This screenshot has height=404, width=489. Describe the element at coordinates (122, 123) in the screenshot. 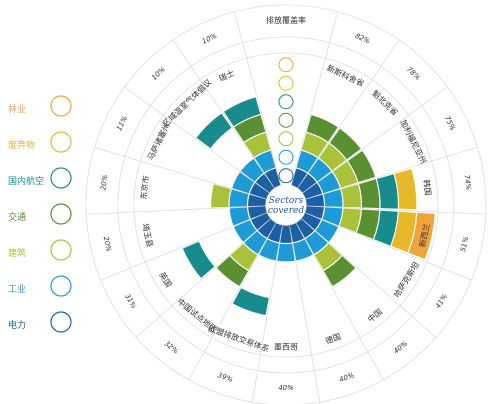

I see `coverage-label: 11%` at that location.